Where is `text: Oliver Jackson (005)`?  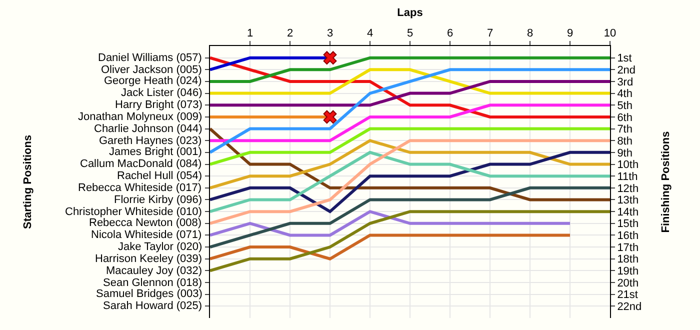
text: Oliver Jackson (005) is located at coordinates (151, 70).